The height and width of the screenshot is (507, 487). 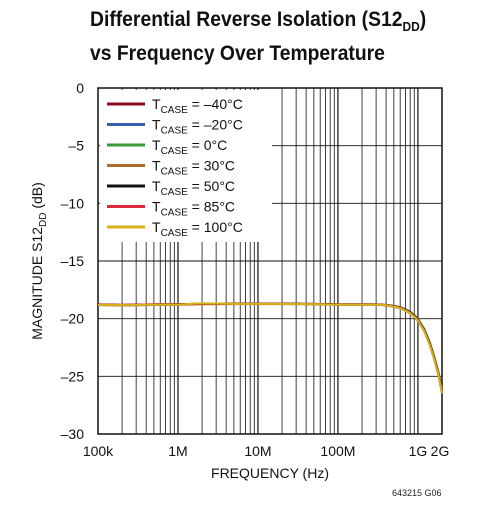 What do you see at coordinates (73, 434) in the screenshot?
I see `y-tick-label: –30` at bounding box center [73, 434].